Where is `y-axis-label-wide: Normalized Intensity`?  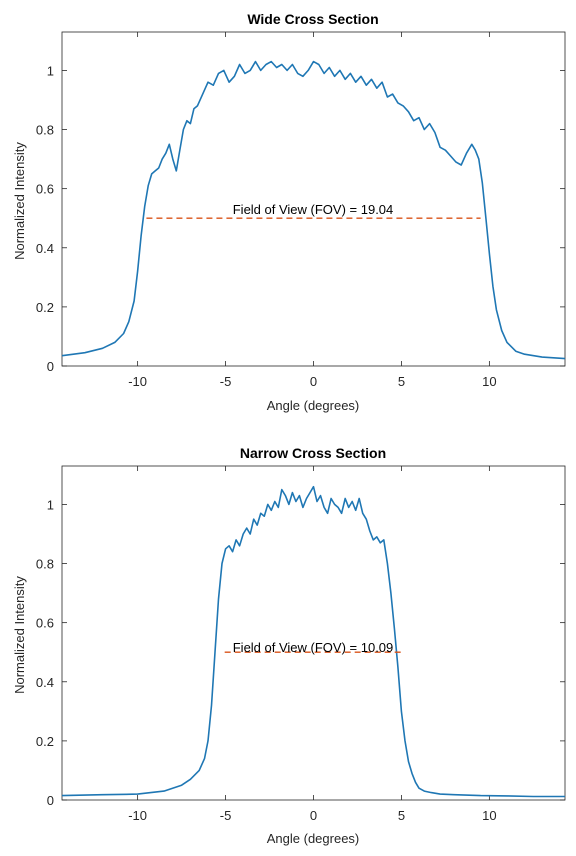
y-axis-label-wide: Normalized Intensity is located at coordinates (19, 201).